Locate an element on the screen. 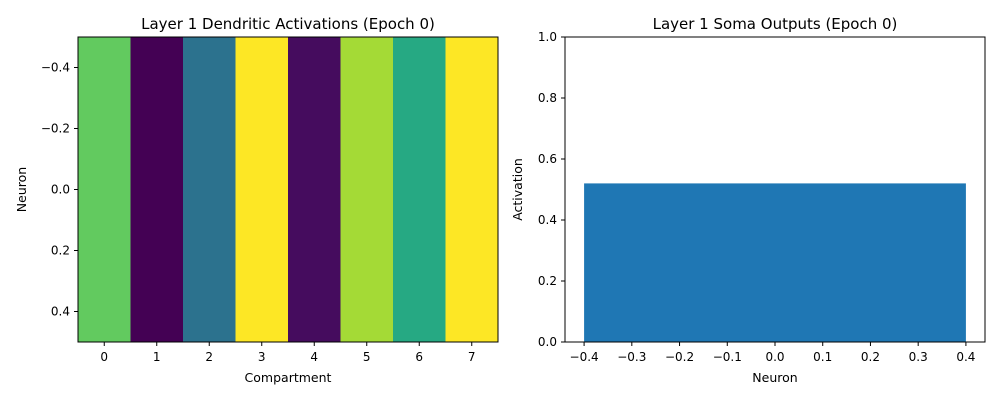 The image size is (1000, 400). bar-y-axis: 0.0 0.2 0.4 0.6 0.8 1.0 is located at coordinates (551, 189).